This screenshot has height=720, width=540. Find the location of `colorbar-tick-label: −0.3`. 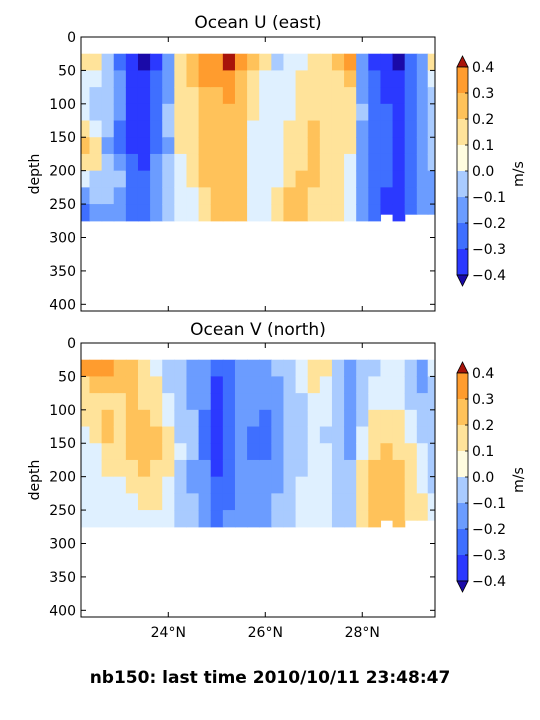

colorbar-tick-label: −0.3 is located at coordinates (489, 250).